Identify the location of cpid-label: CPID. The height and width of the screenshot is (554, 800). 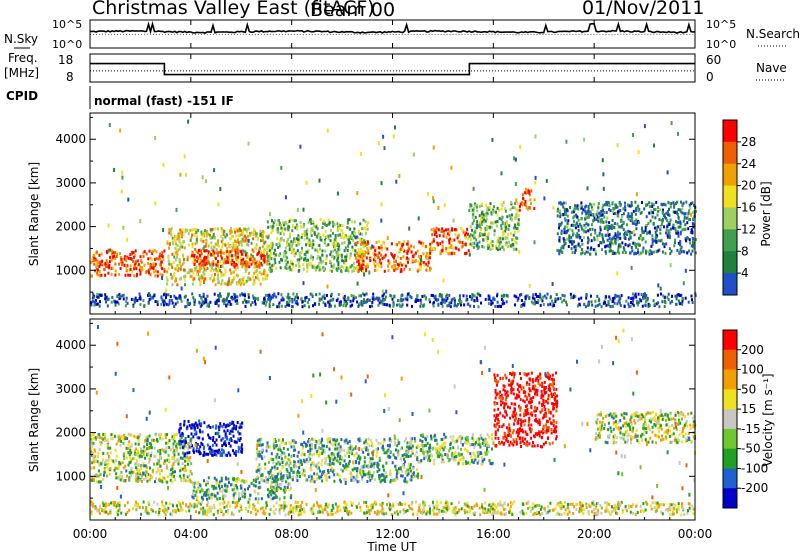
(22, 96).